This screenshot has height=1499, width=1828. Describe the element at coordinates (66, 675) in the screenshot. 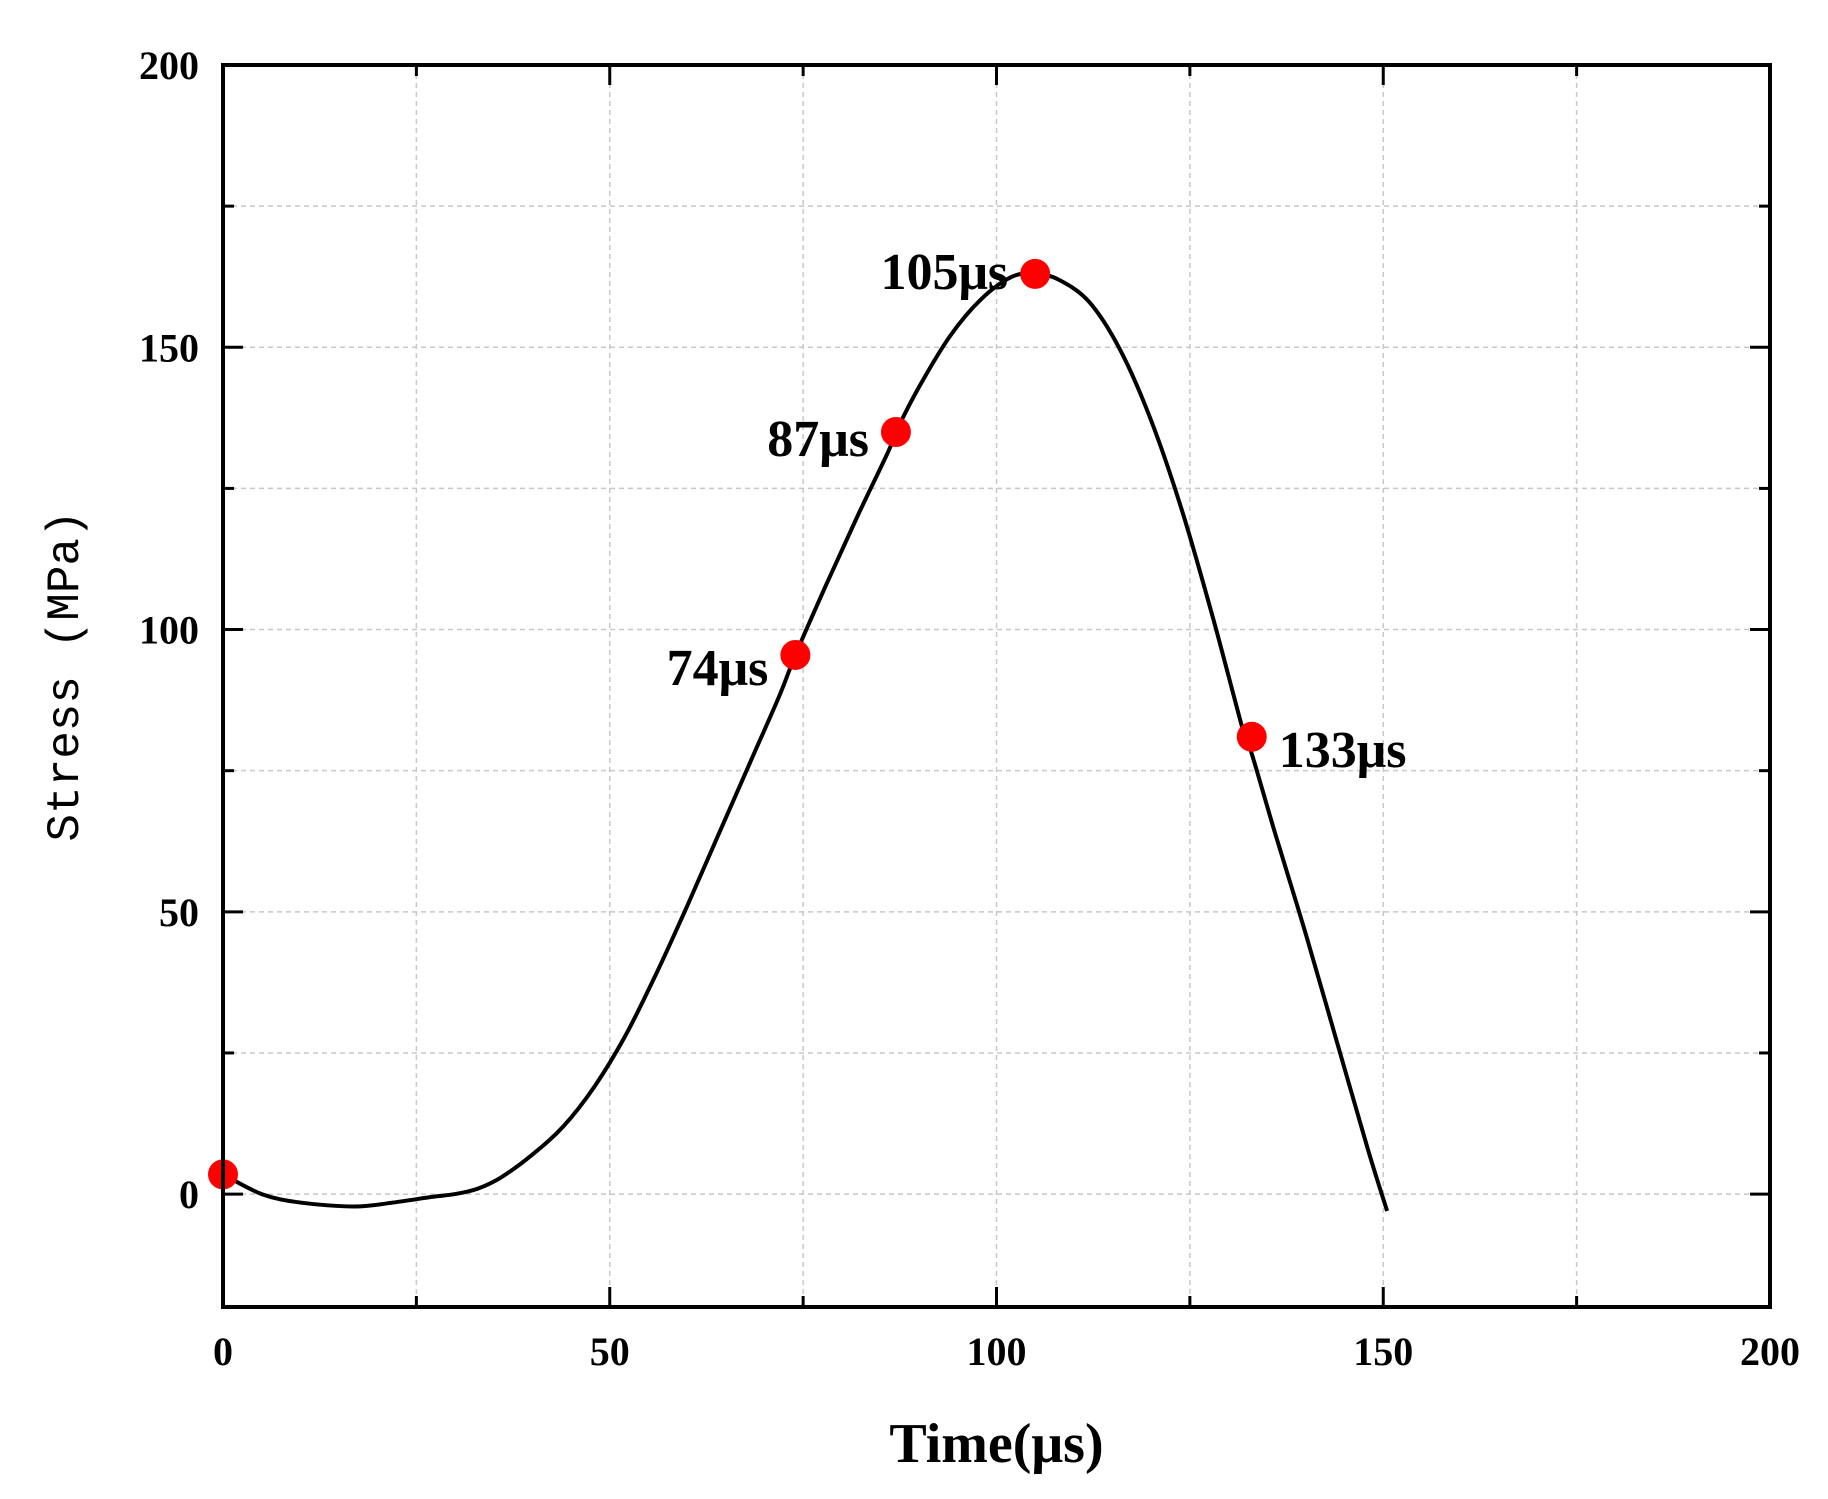

I see `y-axis-title: Stress (MPa)` at that location.